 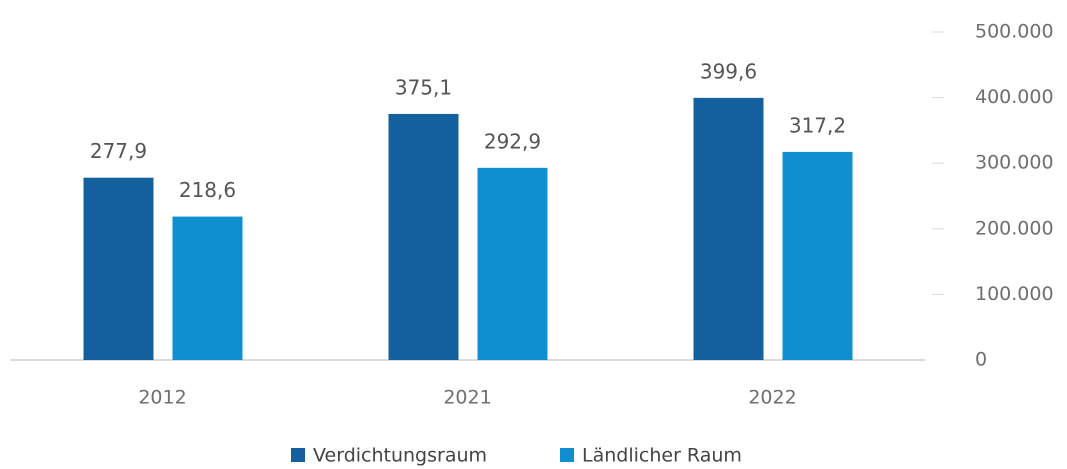 What do you see at coordinates (207, 190) in the screenshot?
I see `data-label: 218,6` at bounding box center [207, 190].